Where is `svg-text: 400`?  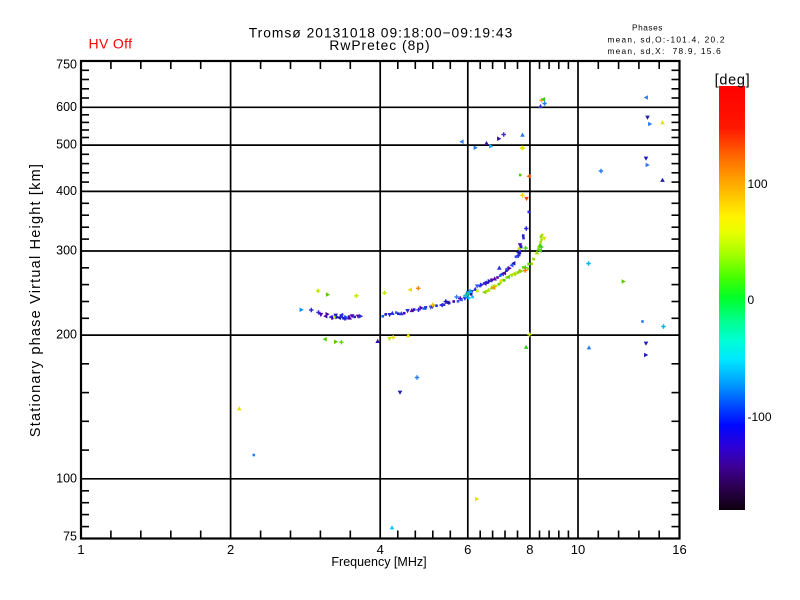 svg-text: 400 is located at coordinates (66, 191).